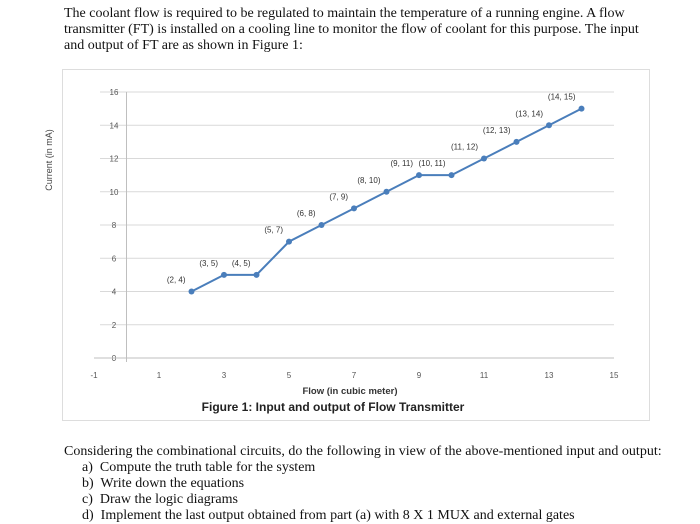 This screenshot has height=524, width=700. Describe the element at coordinates (114, 325) in the screenshot. I see `y-tick-label: 2` at that location.